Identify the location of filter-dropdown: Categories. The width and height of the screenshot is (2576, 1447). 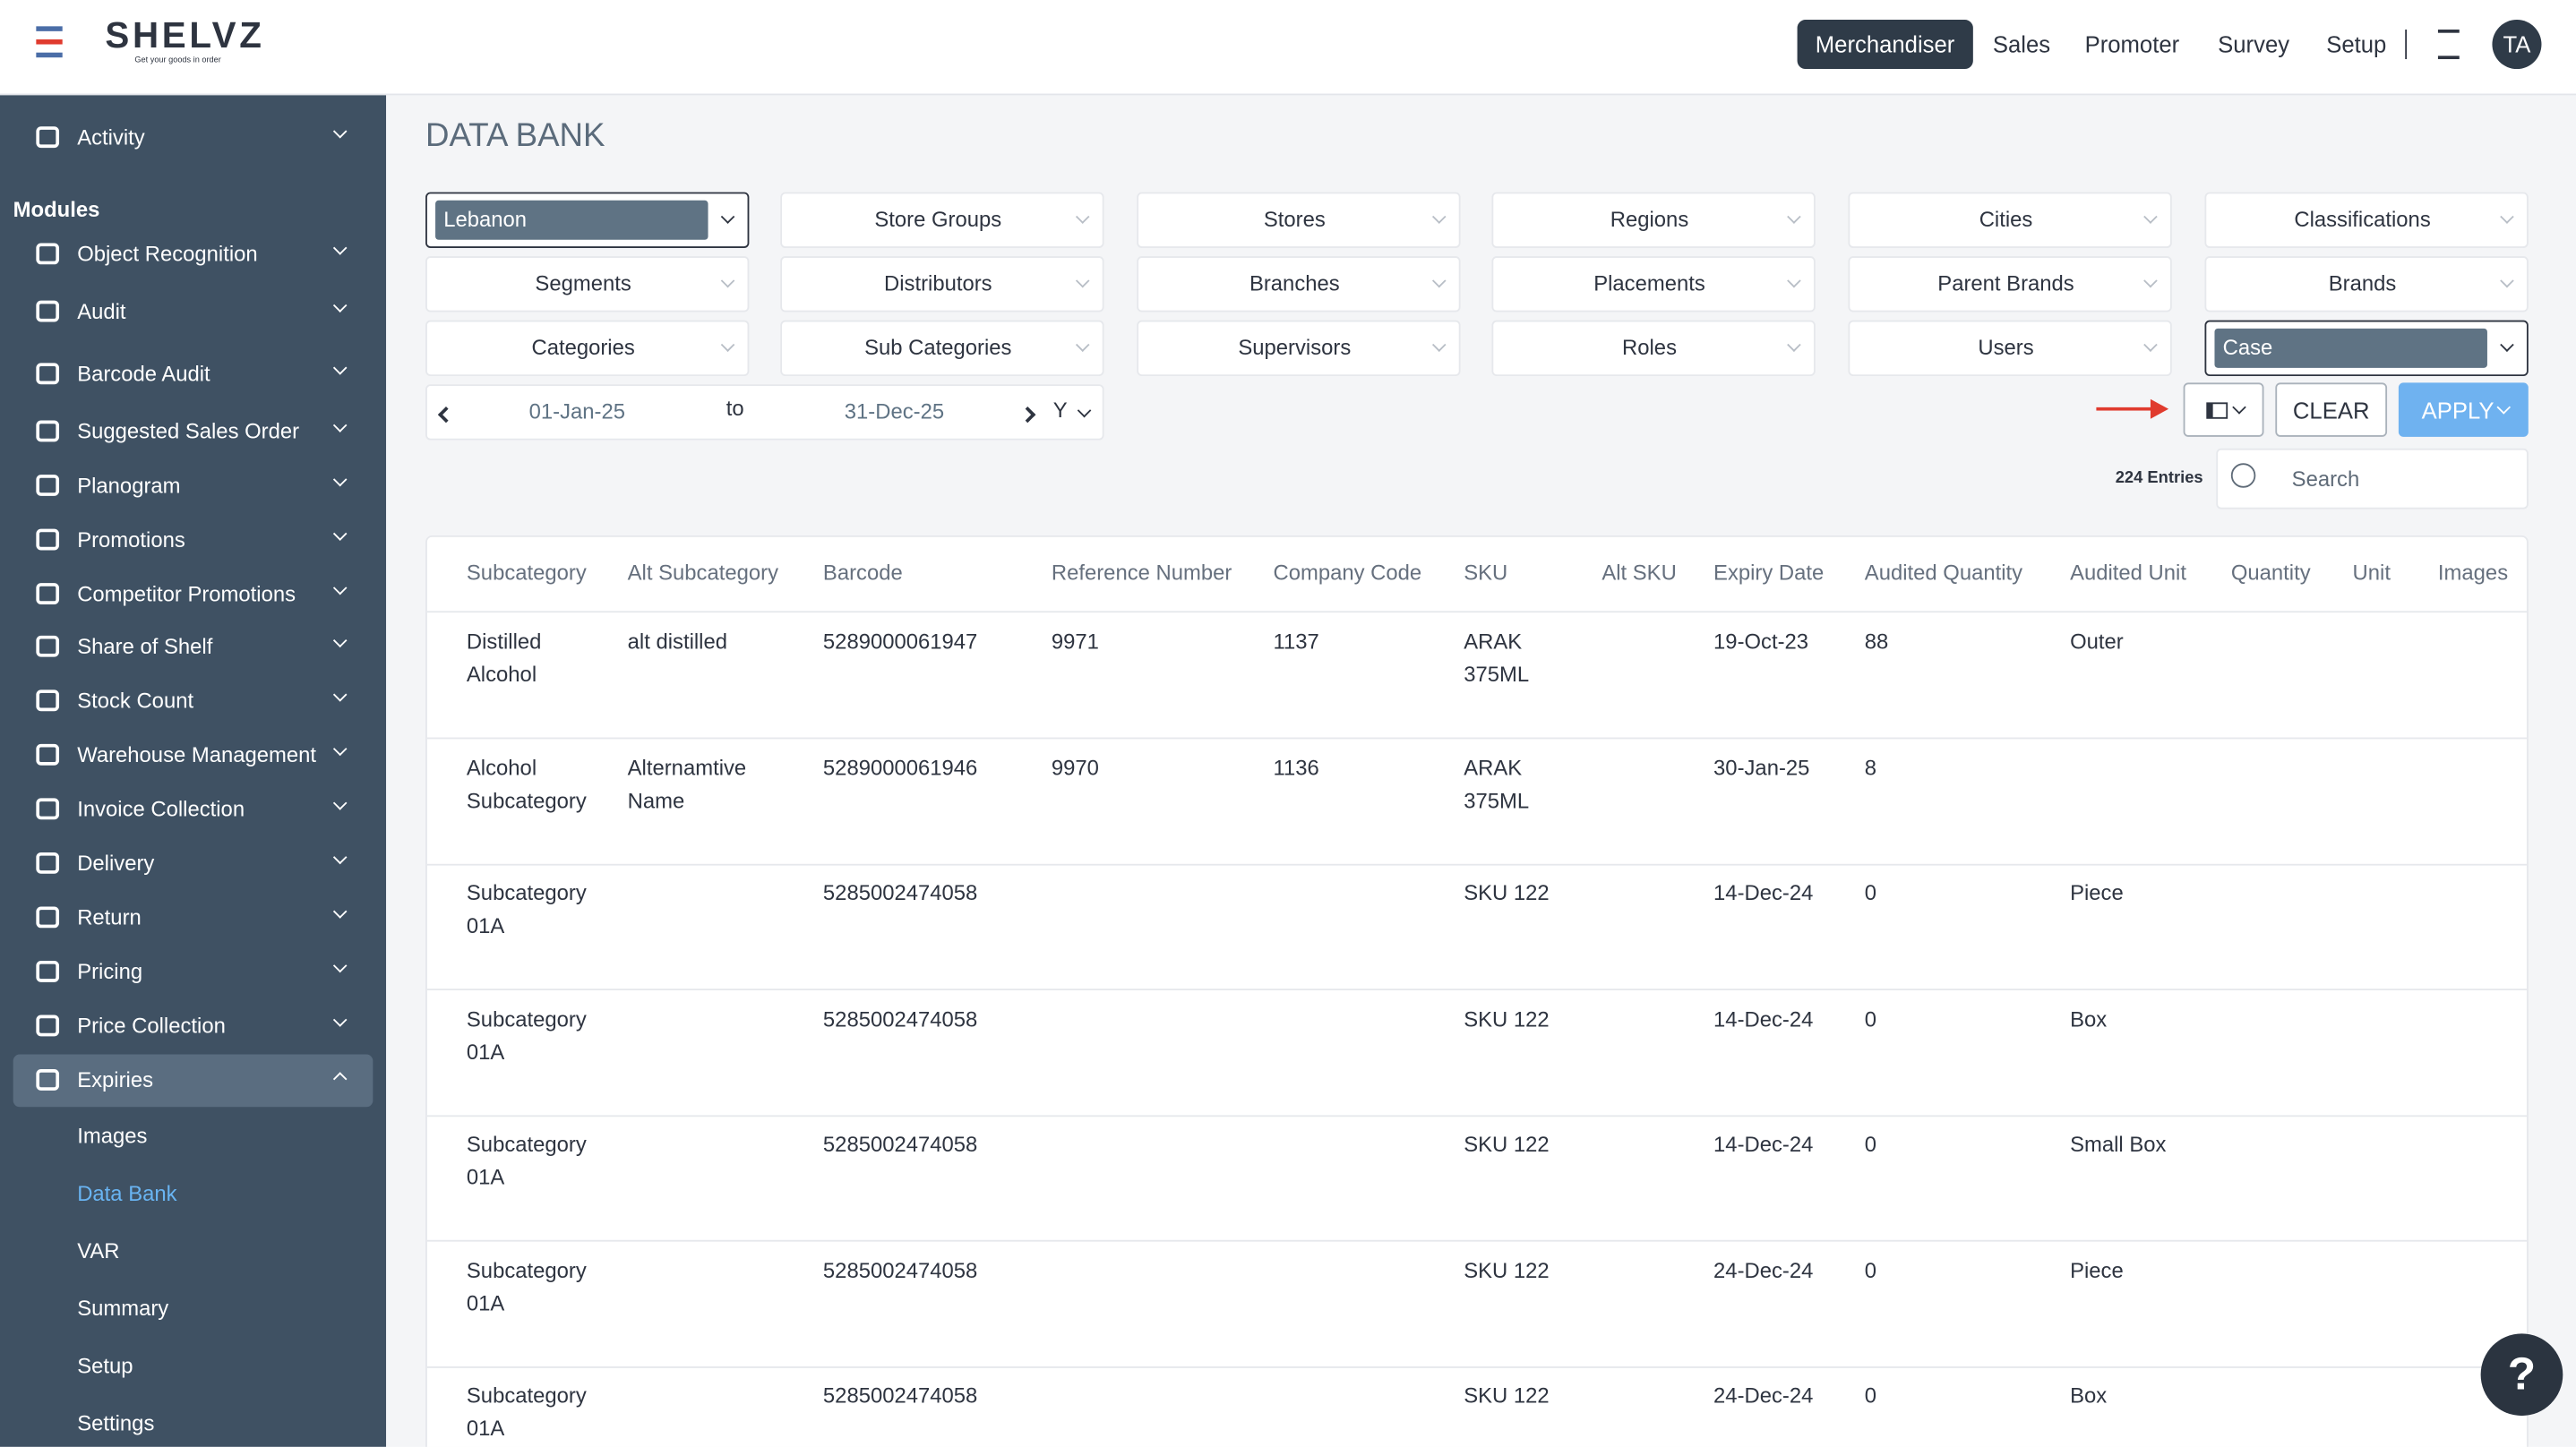
(587, 348).